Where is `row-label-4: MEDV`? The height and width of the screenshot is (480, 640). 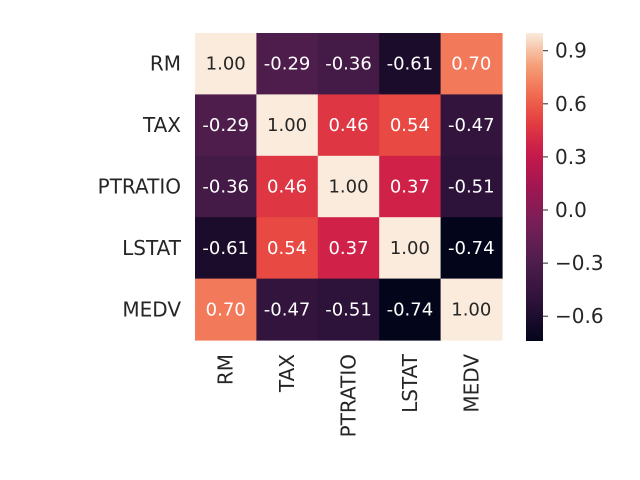 row-label-4: MEDV is located at coordinates (151, 309).